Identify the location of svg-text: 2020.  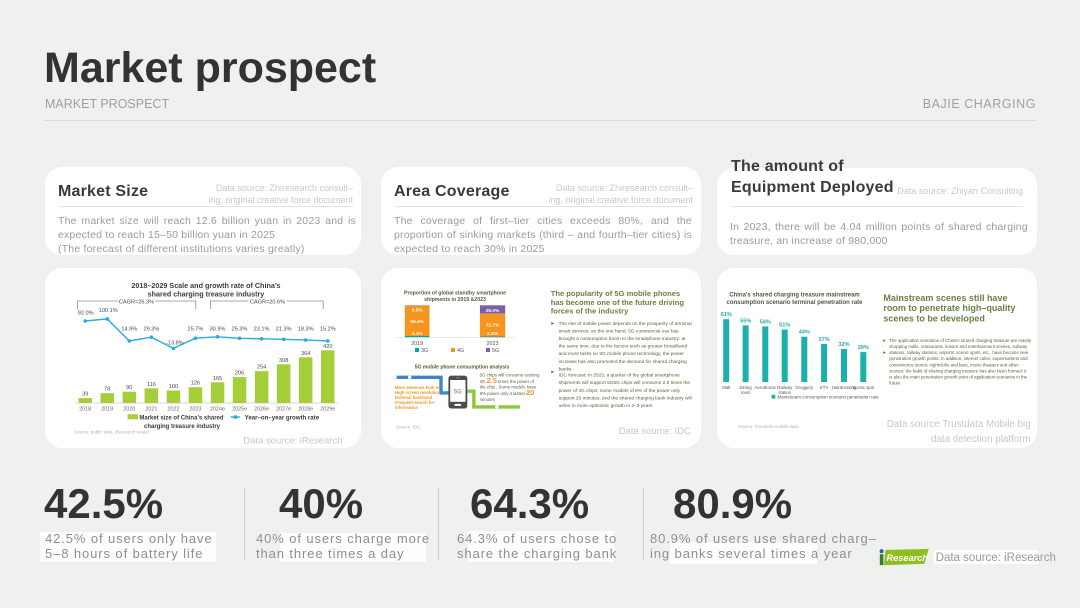
(129, 410).